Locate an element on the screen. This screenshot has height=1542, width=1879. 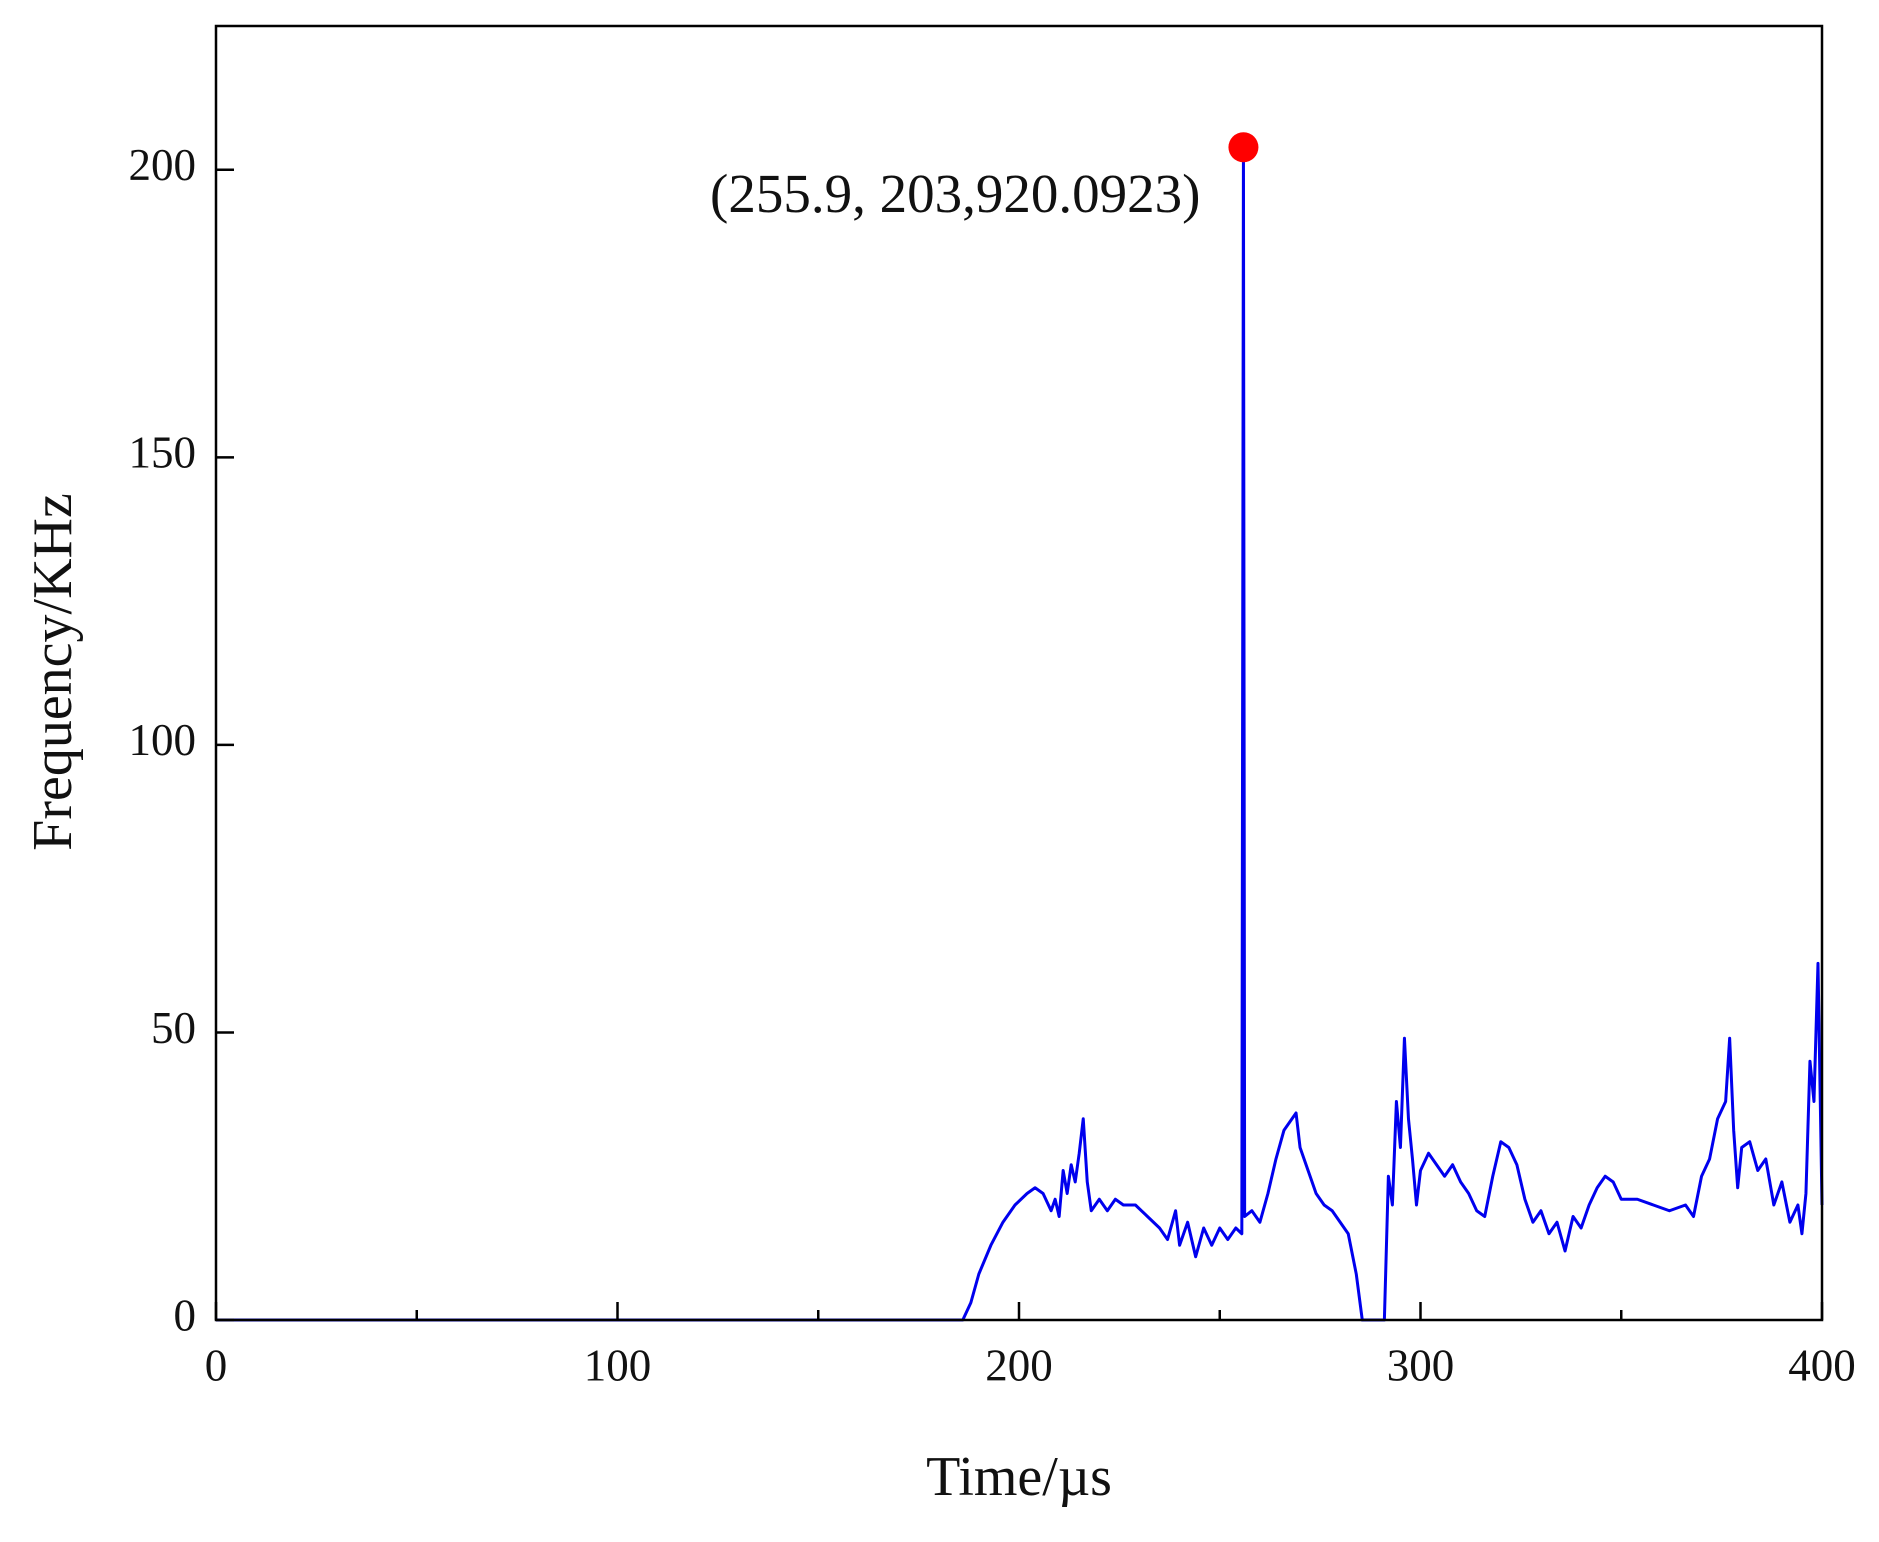
x-tick-label: 0 is located at coordinates (216, 1365).